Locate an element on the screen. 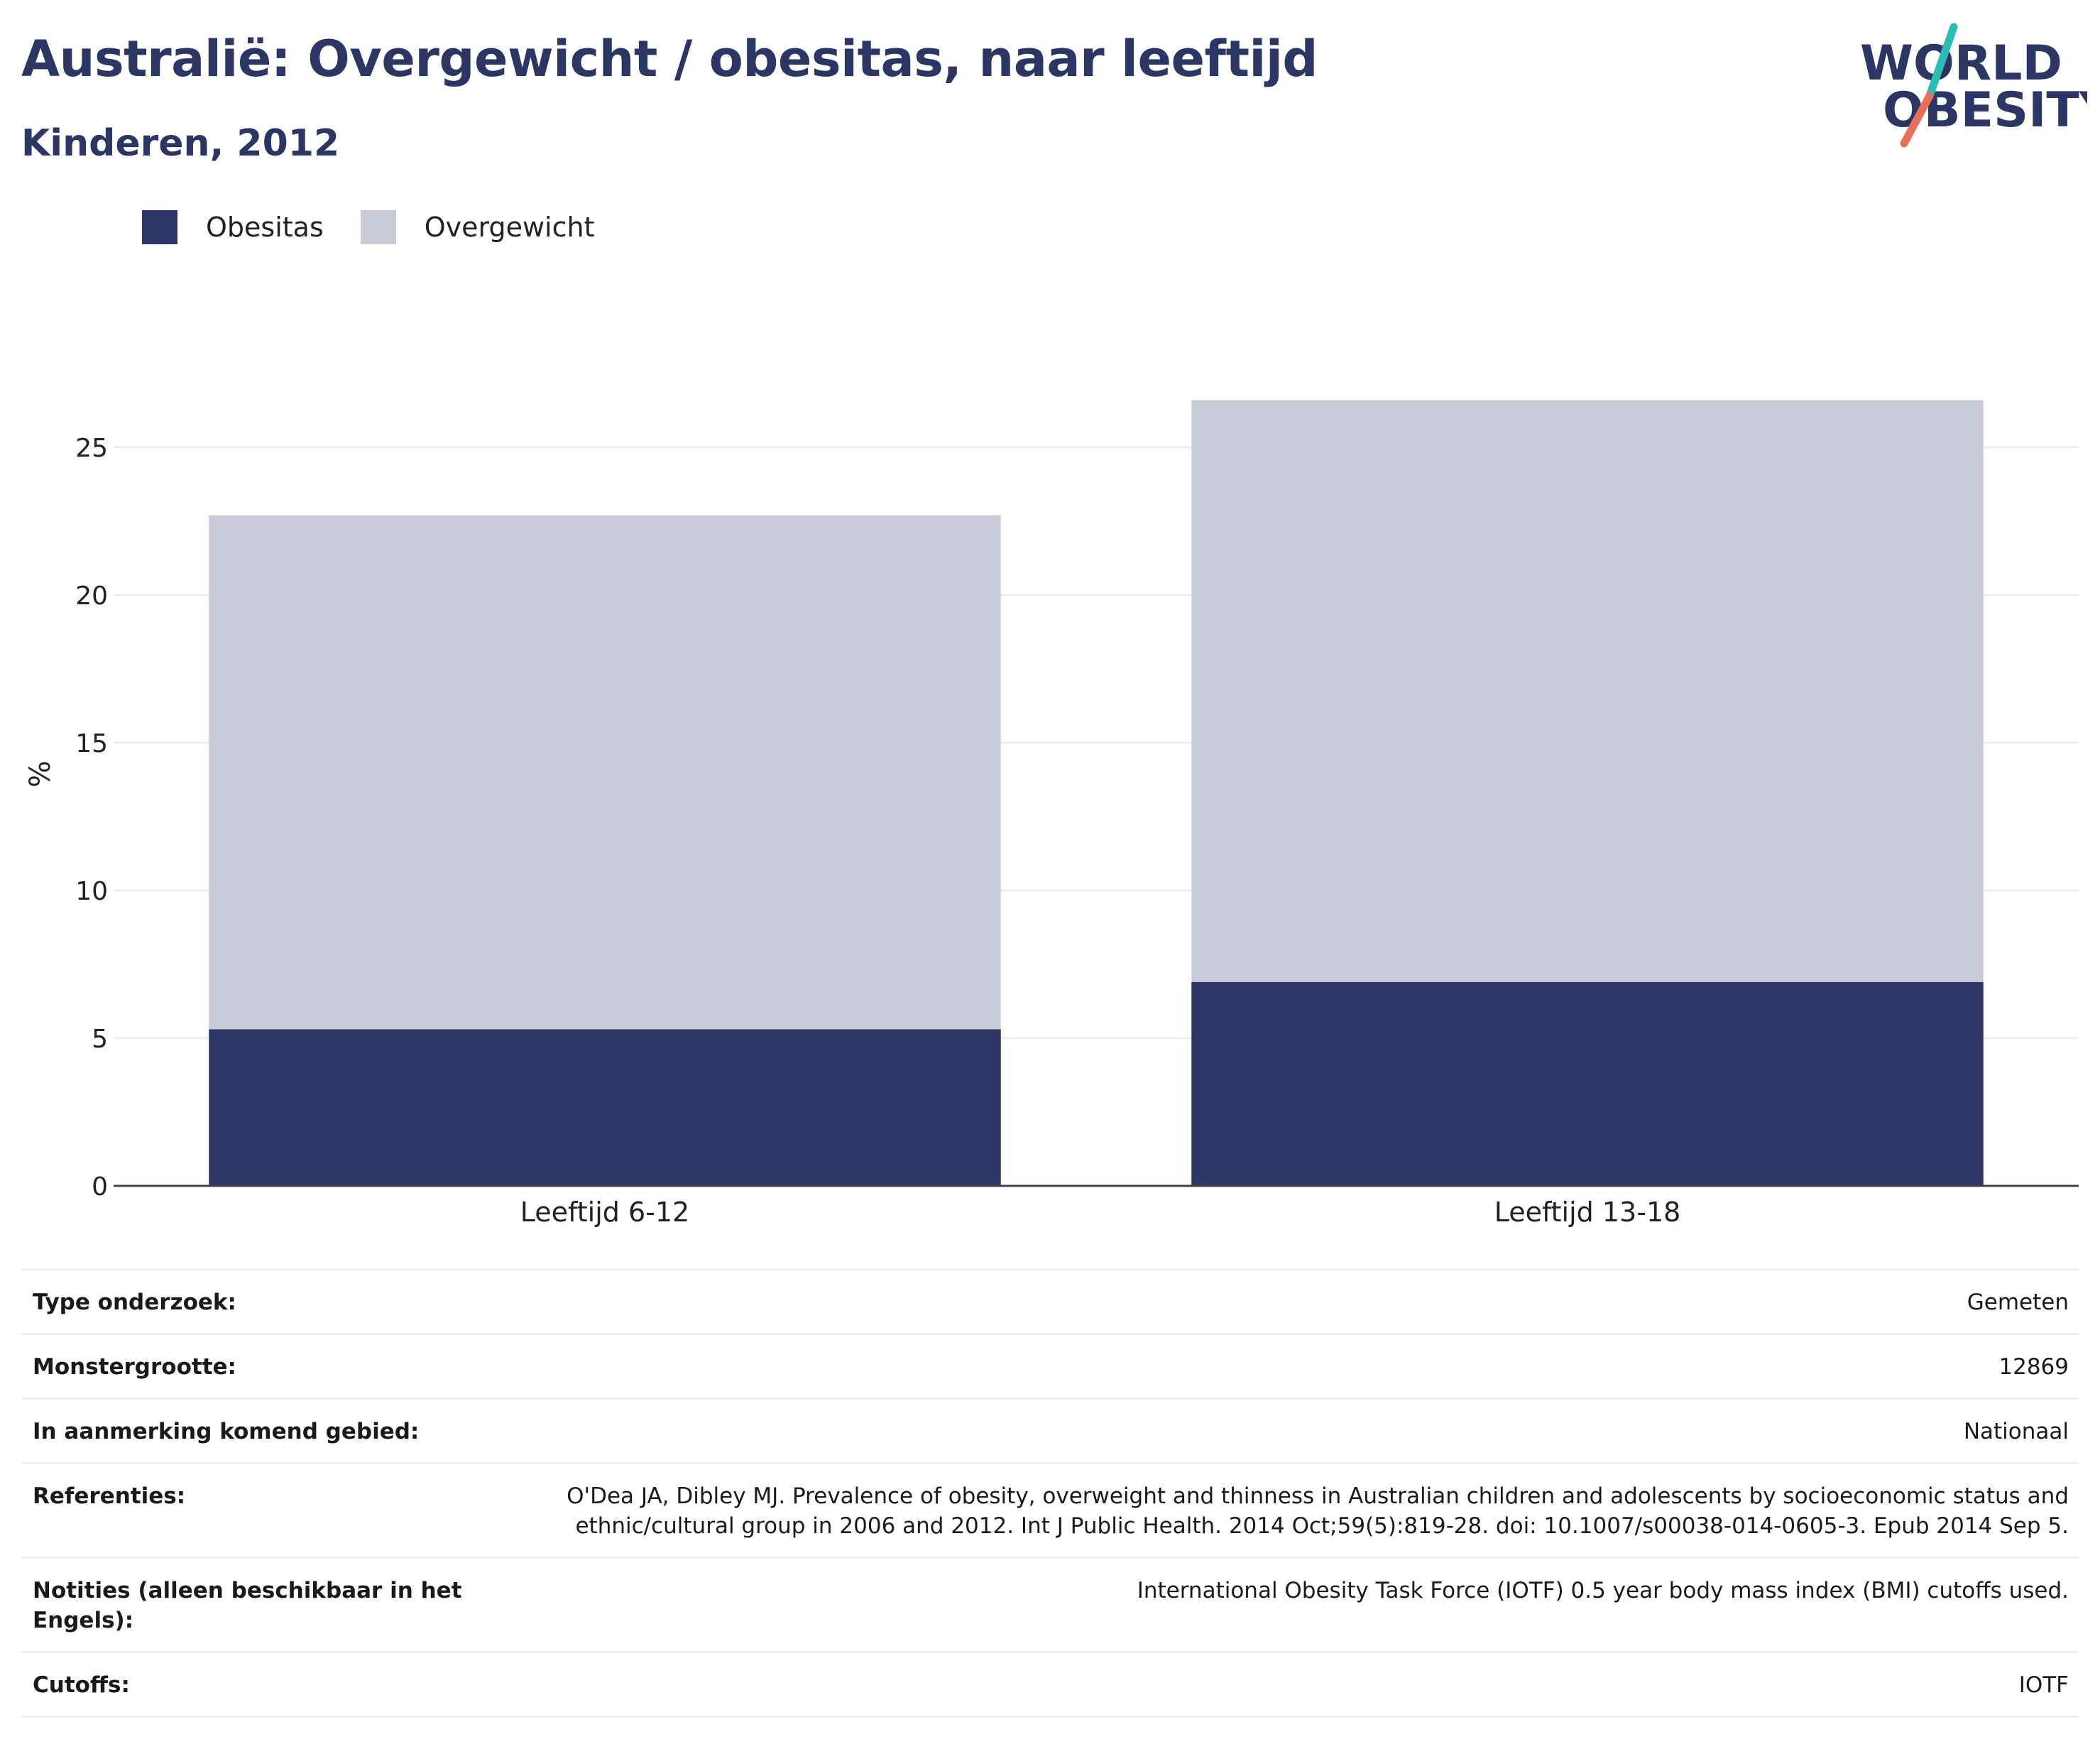 The image size is (2100, 1749). detail-label: Referenties: is located at coordinates (109, 1496).